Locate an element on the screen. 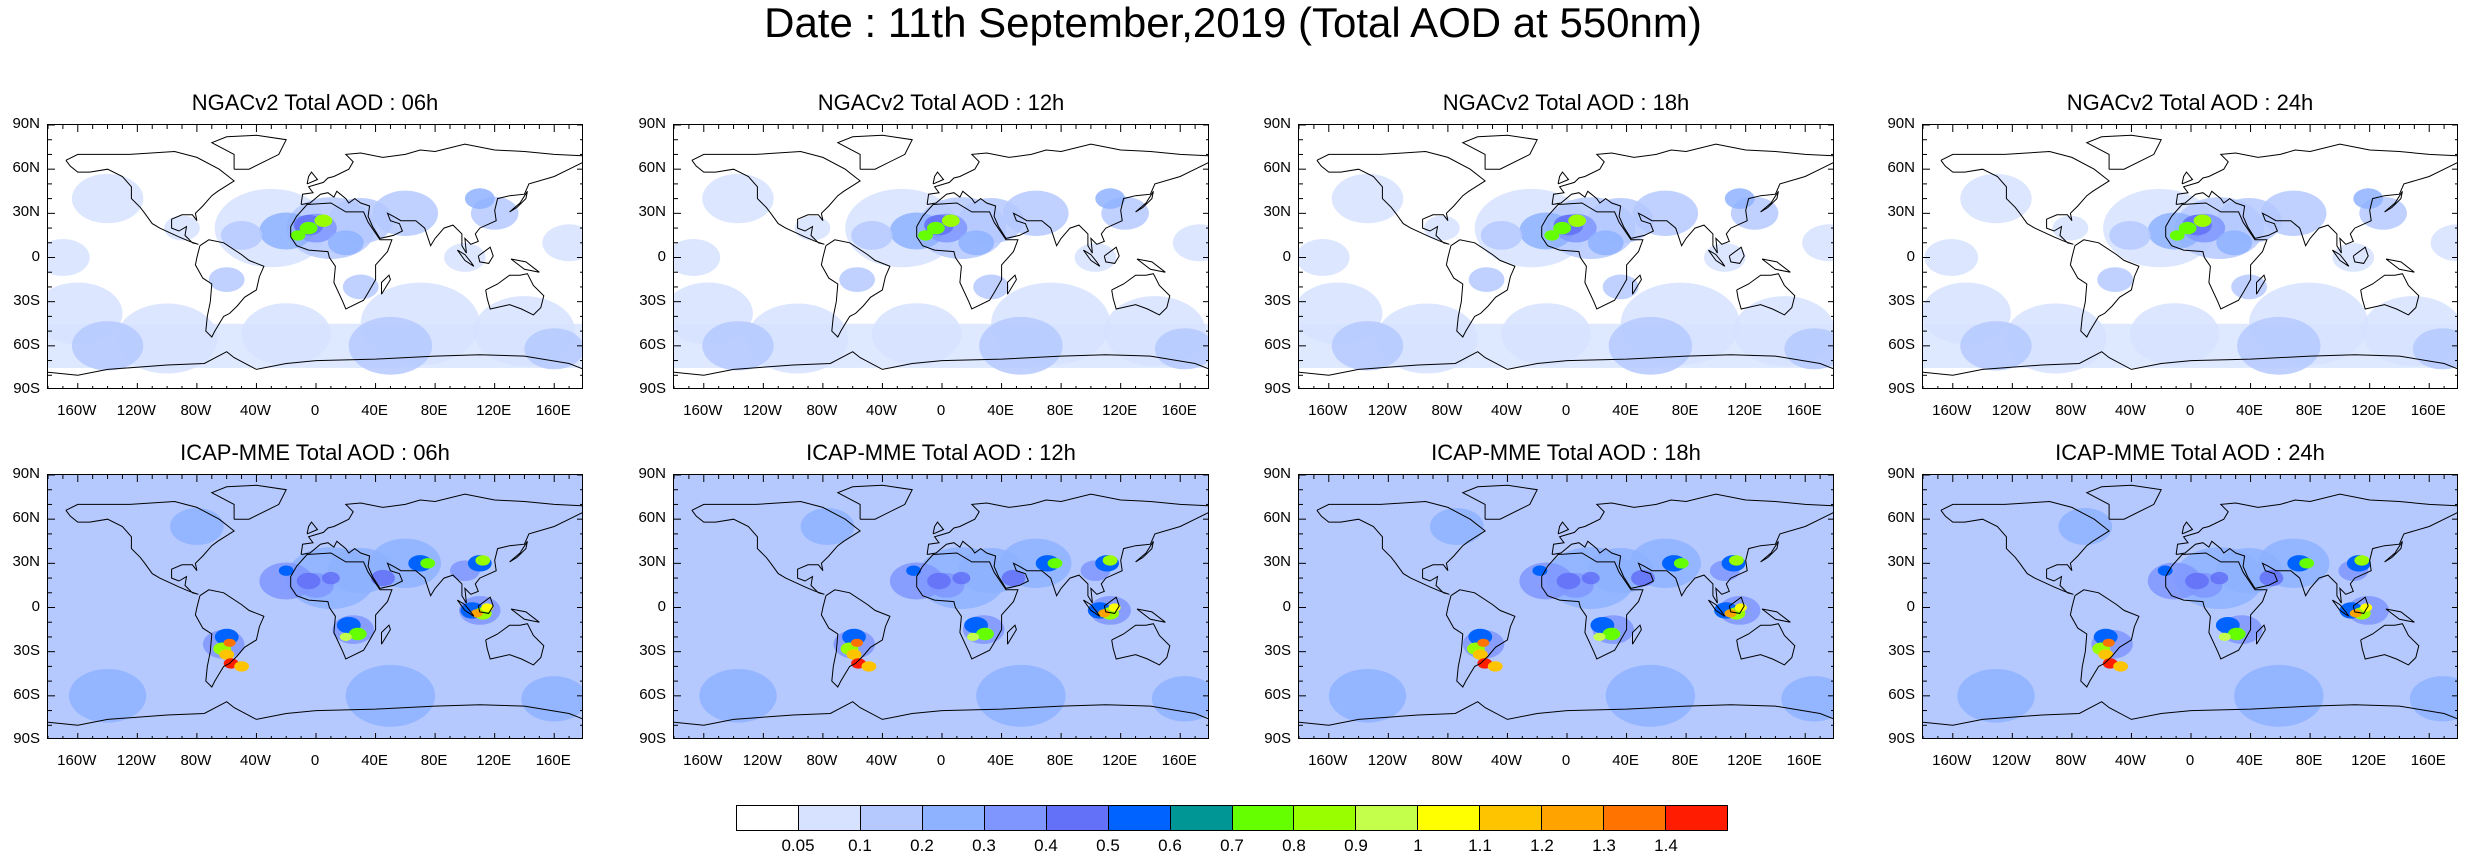 Image resolution: width=2466 pixels, height=855 pixels. lon-tick-label: 160E is located at coordinates (1179, 760).